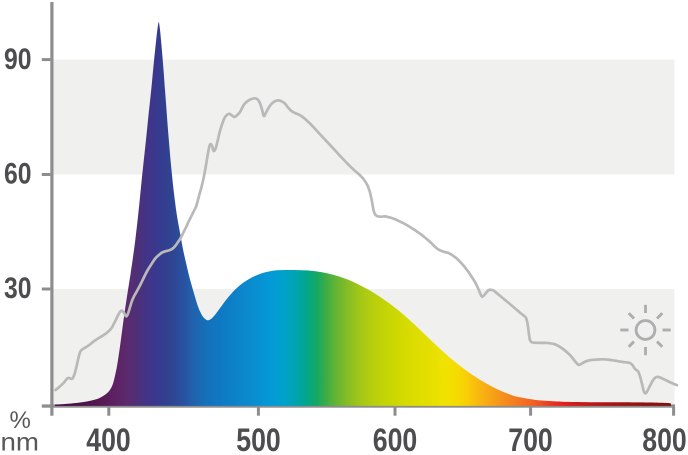 The width and height of the screenshot is (688, 455). What do you see at coordinates (18, 59) in the screenshot?
I see `svg-text: 90` at bounding box center [18, 59].